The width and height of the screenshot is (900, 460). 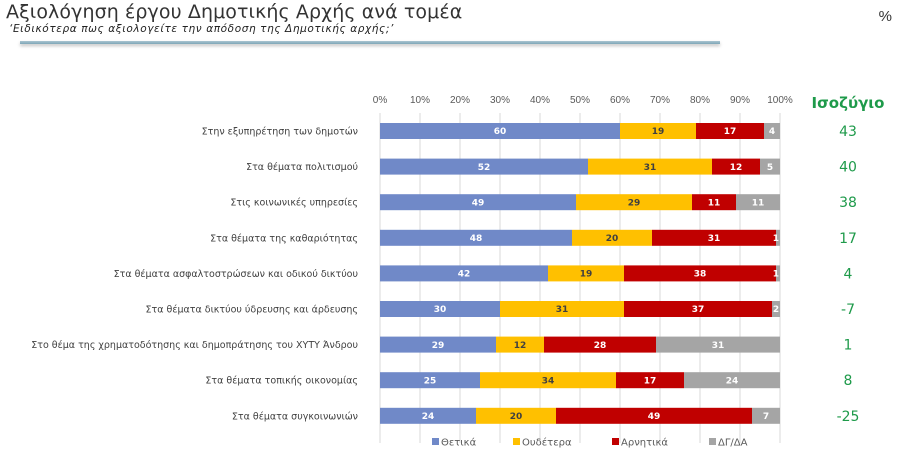 I want to click on bar-value-label: 38, so click(x=700, y=275).